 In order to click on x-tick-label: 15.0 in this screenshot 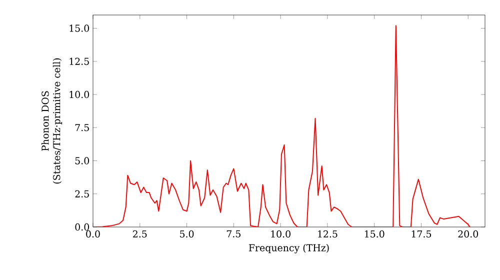, I will do `click(374, 234)`.